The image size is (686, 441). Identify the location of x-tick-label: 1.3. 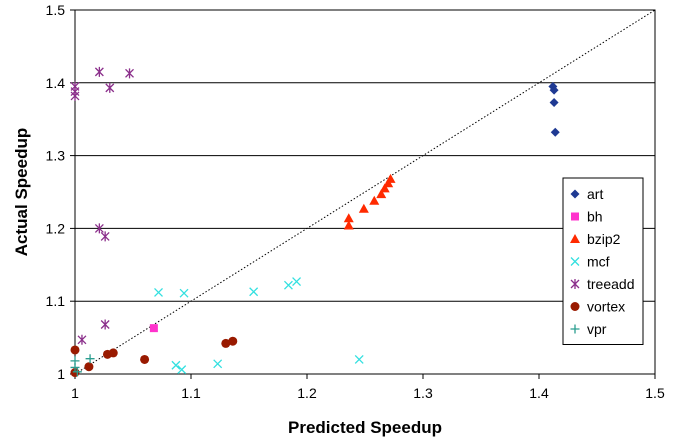
(423, 393).